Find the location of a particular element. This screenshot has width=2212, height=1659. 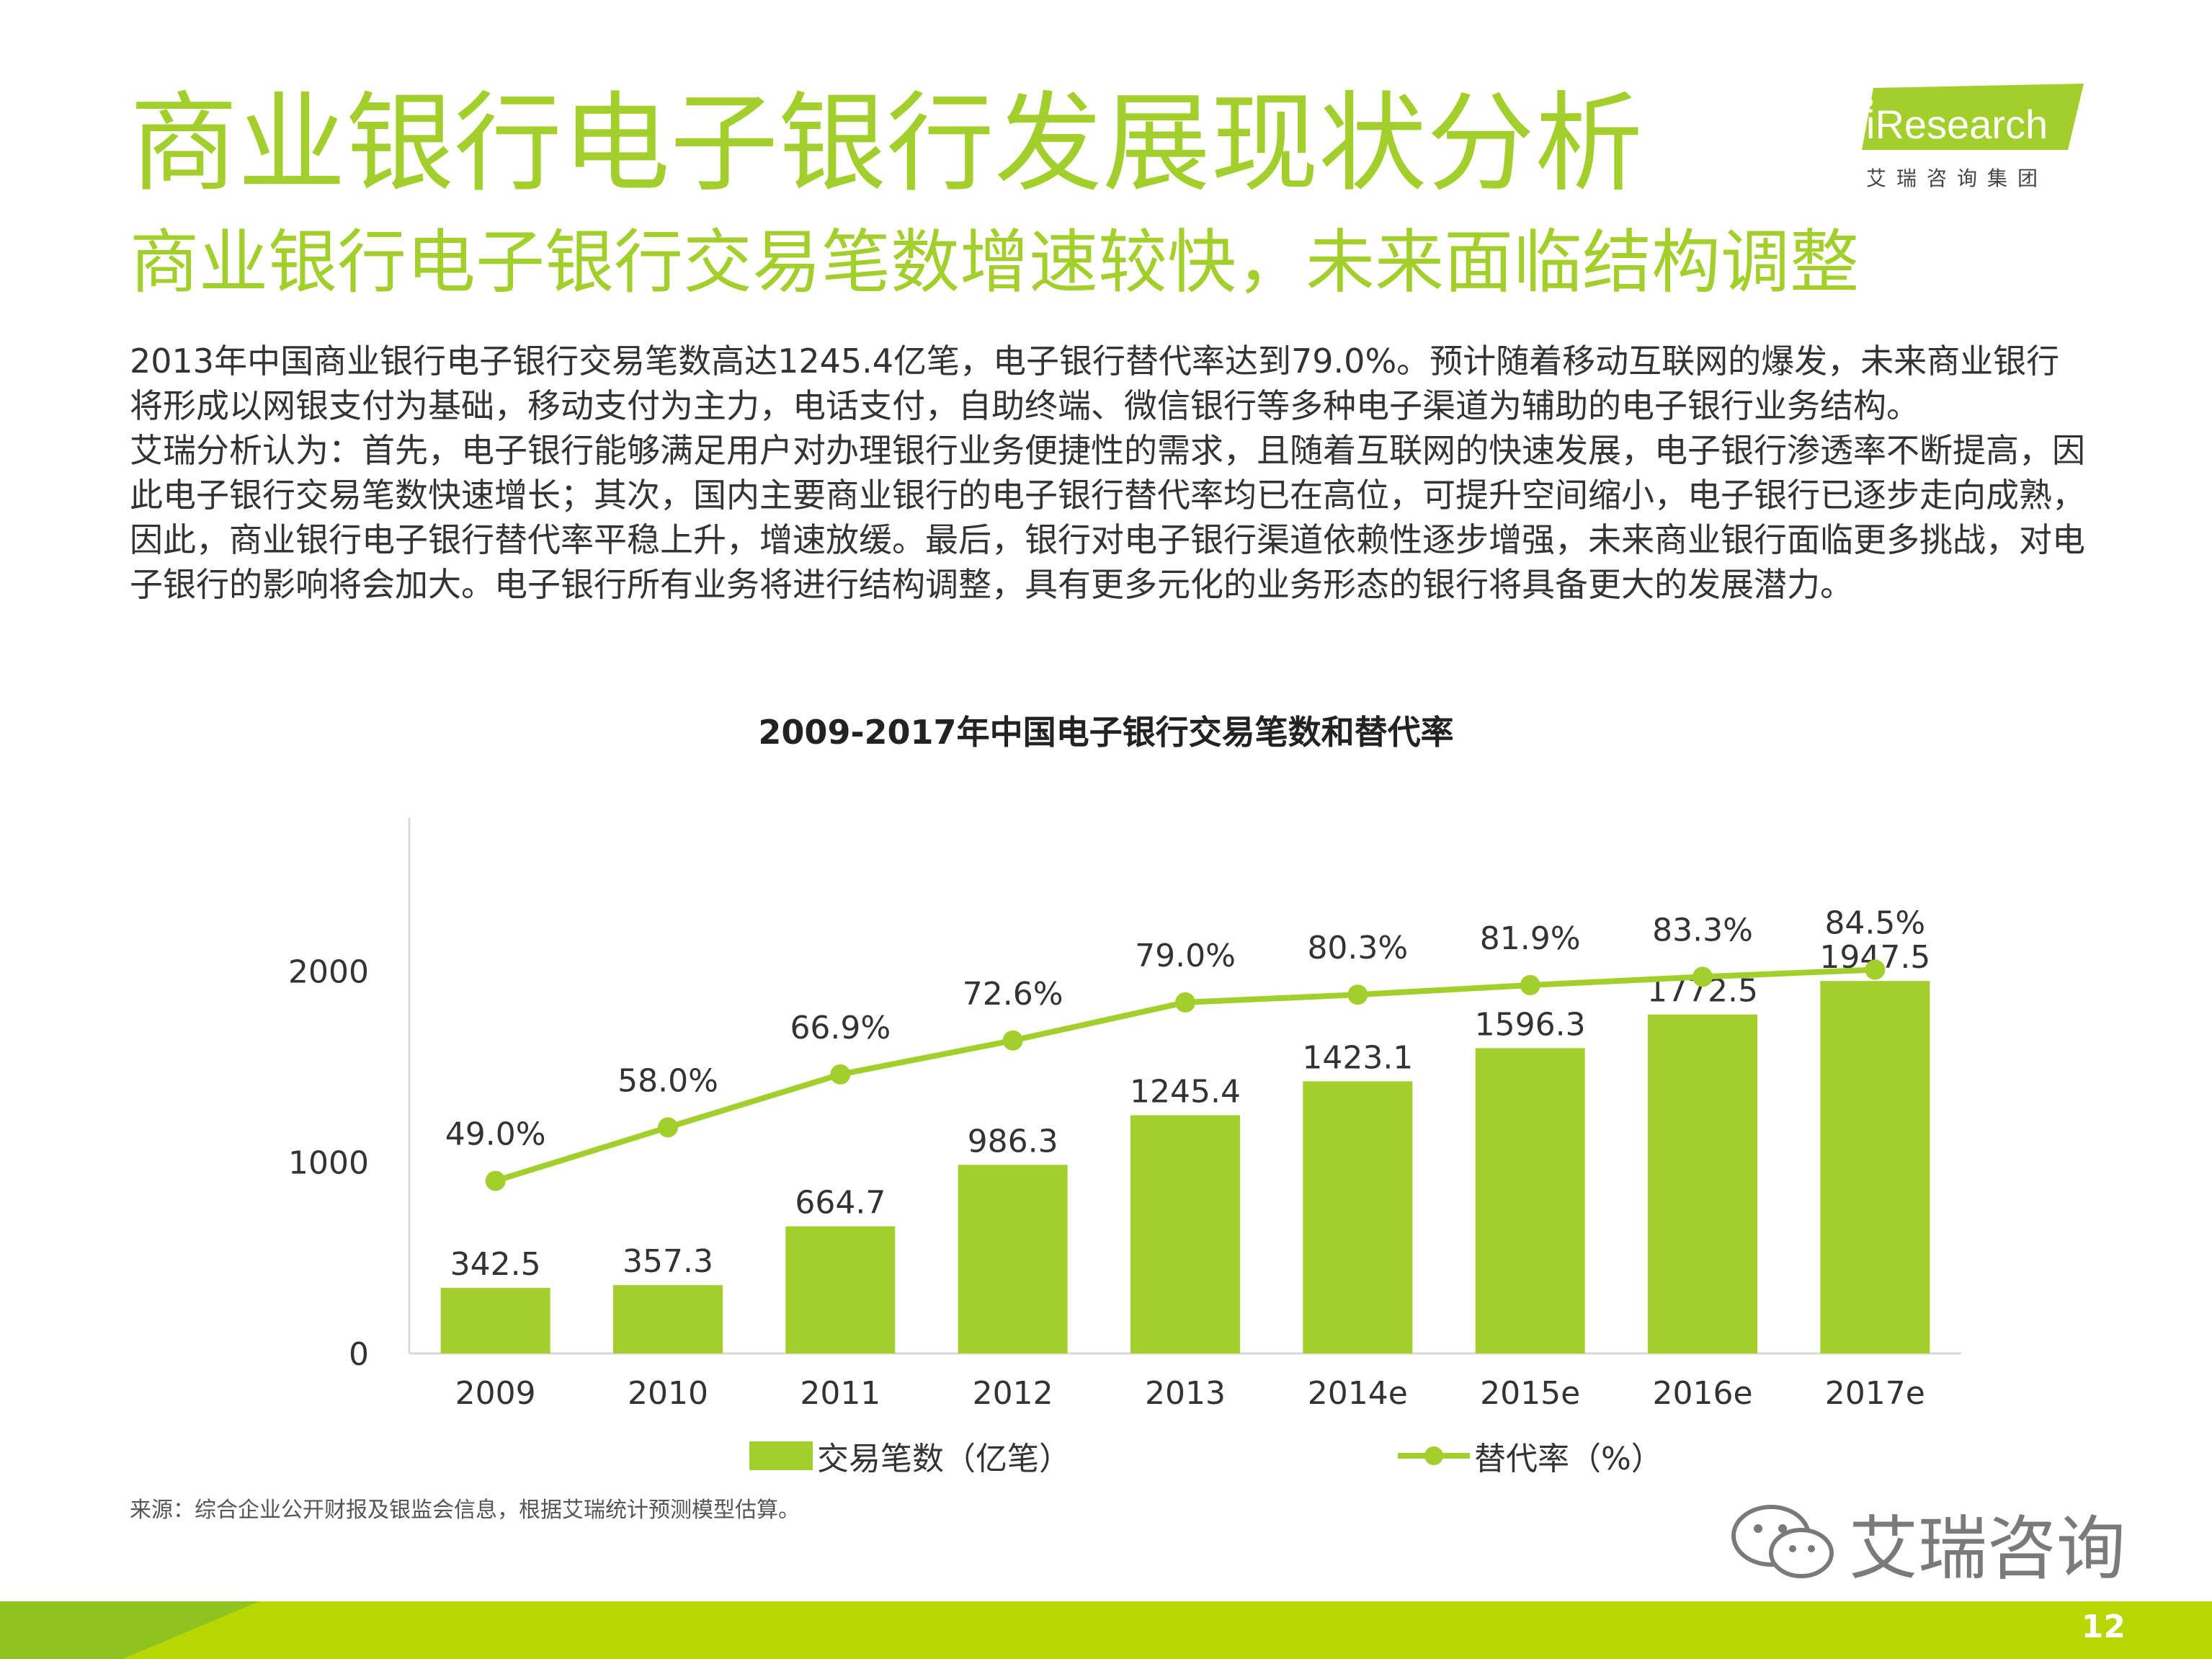

legend-line: 替代率（%） is located at coordinates (1531, 1455).